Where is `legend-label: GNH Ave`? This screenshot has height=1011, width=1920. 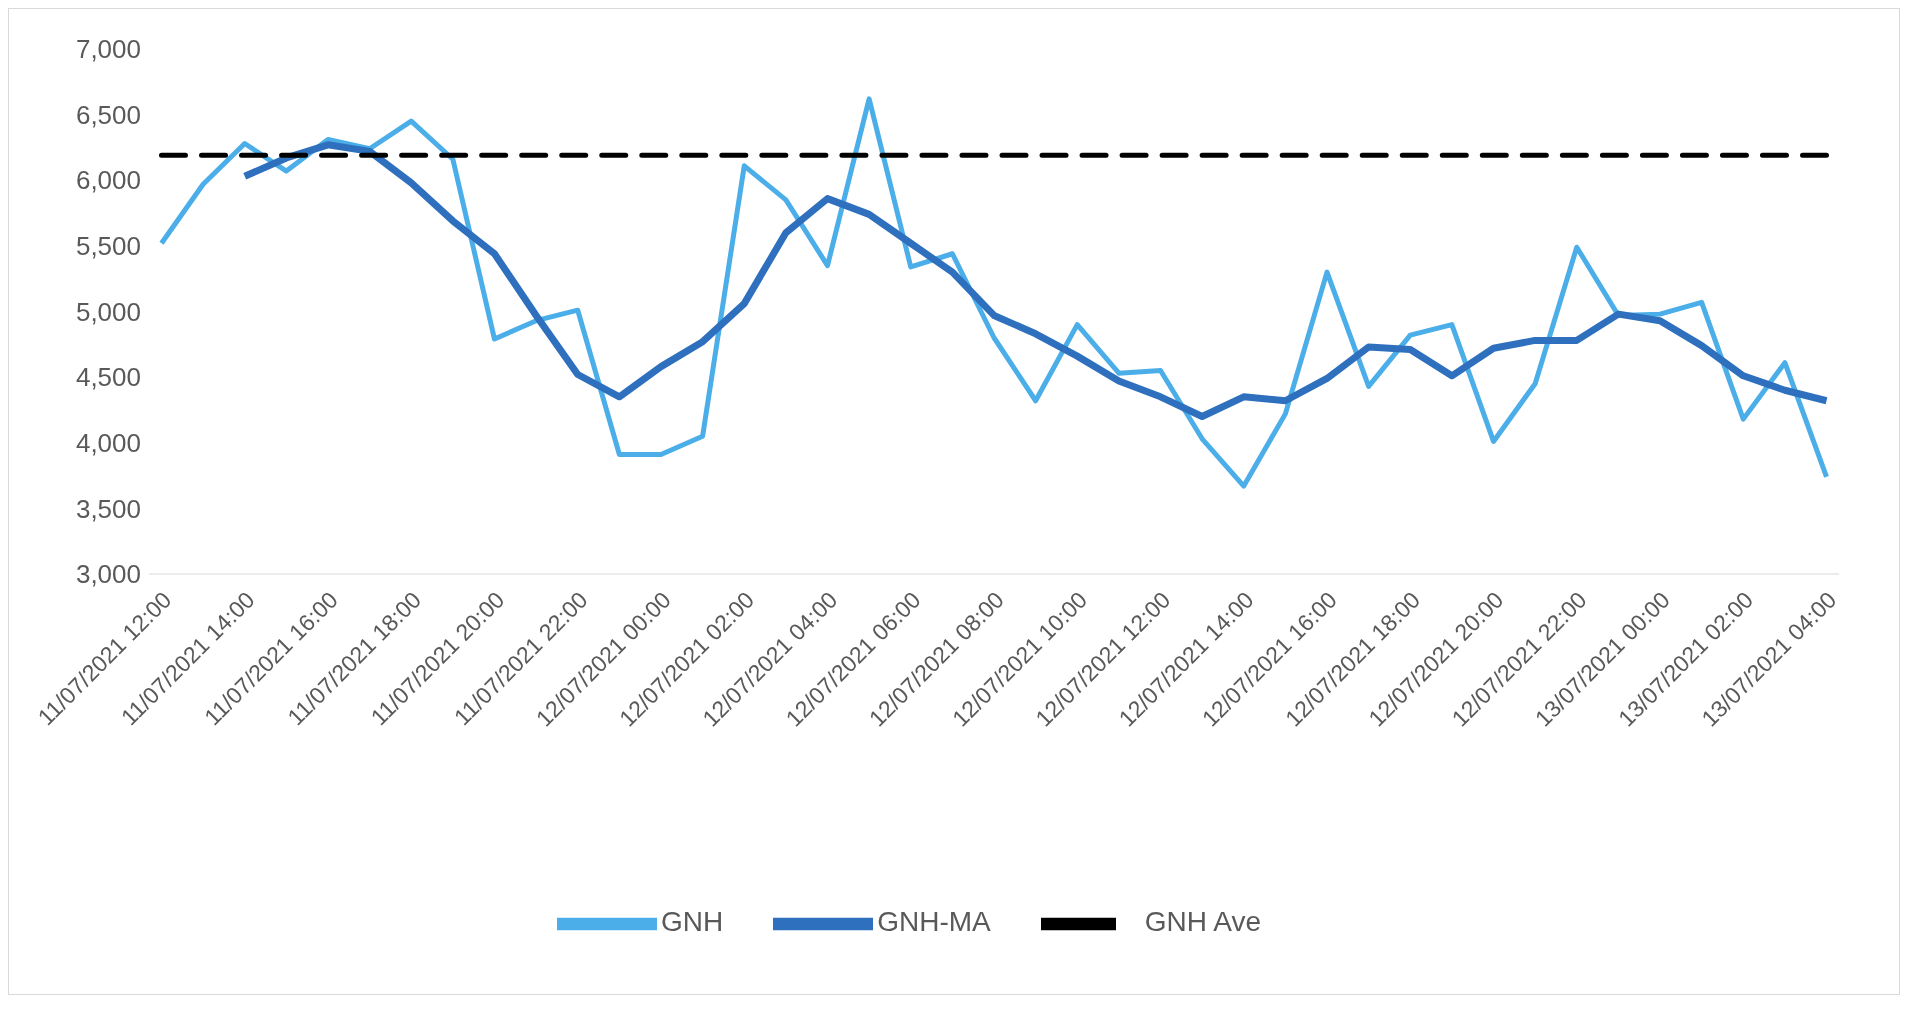
legend-label: GNH Ave is located at coordinates (1202, 922).